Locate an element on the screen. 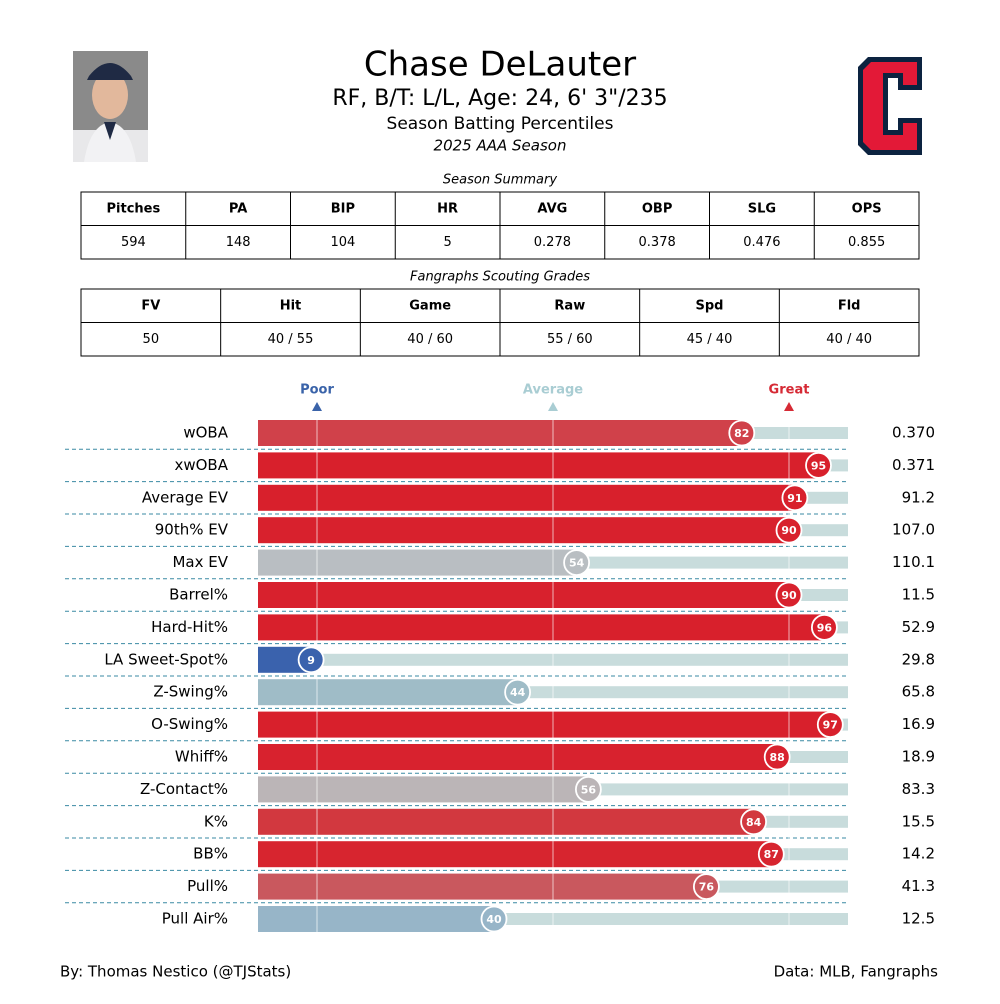 The height and width of the screenshot is (1004, 1000). table-title: Season Summary is located at coordinates (500, 180).